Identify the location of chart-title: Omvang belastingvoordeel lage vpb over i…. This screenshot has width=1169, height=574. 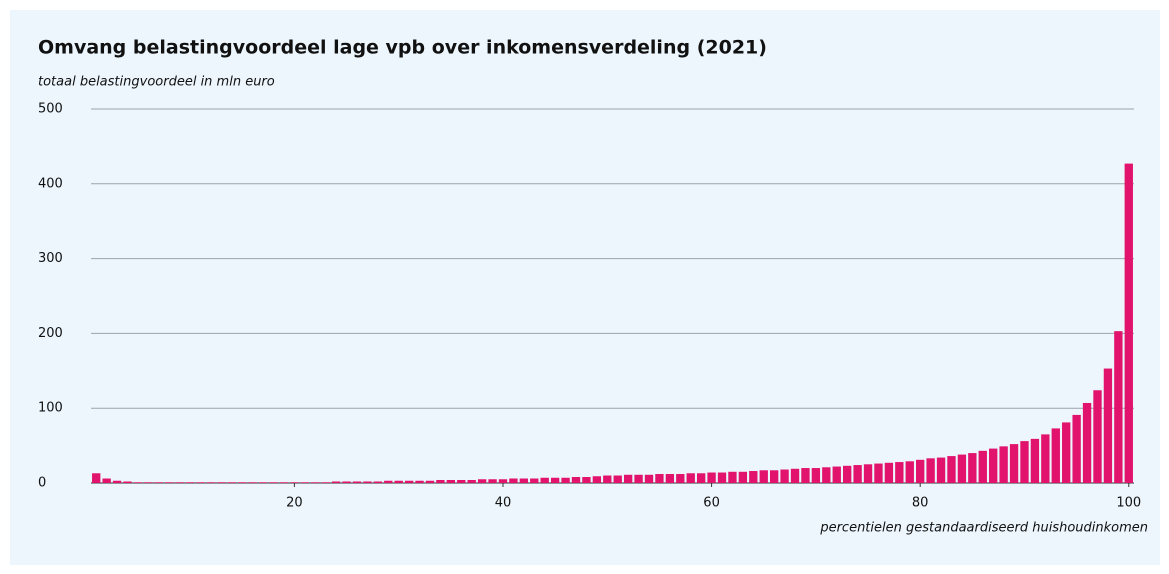
(402, 48).